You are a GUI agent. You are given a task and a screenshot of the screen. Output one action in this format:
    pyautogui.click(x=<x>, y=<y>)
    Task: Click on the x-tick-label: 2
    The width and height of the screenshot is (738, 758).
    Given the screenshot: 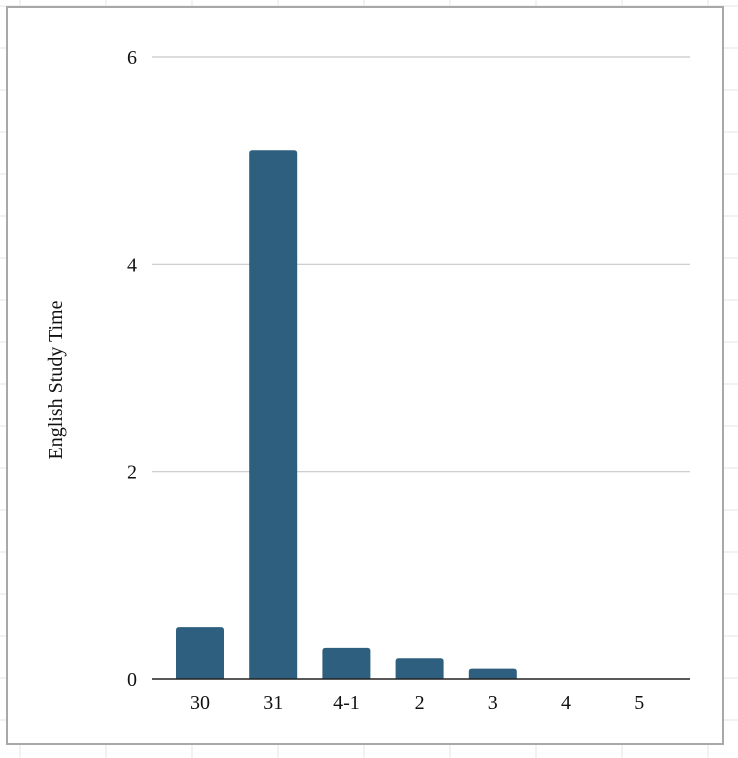 What is the action you would take?
    pyautogui.click(x=420, y=703)
    